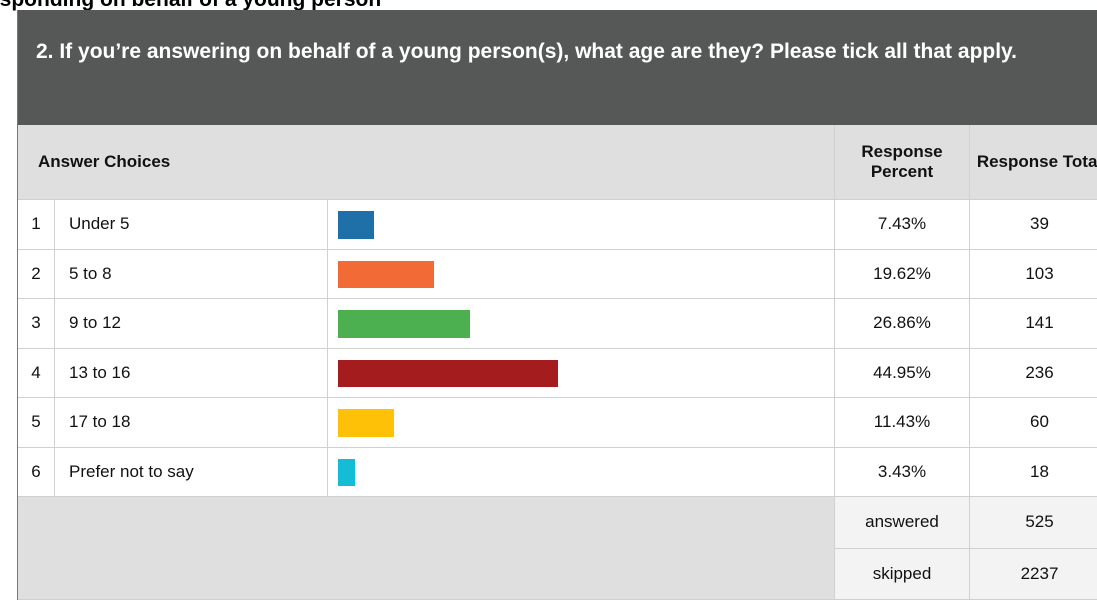  Describe the element at coordinates (1033, 274) in the screenshot. I see `row-total: 103` at that location.